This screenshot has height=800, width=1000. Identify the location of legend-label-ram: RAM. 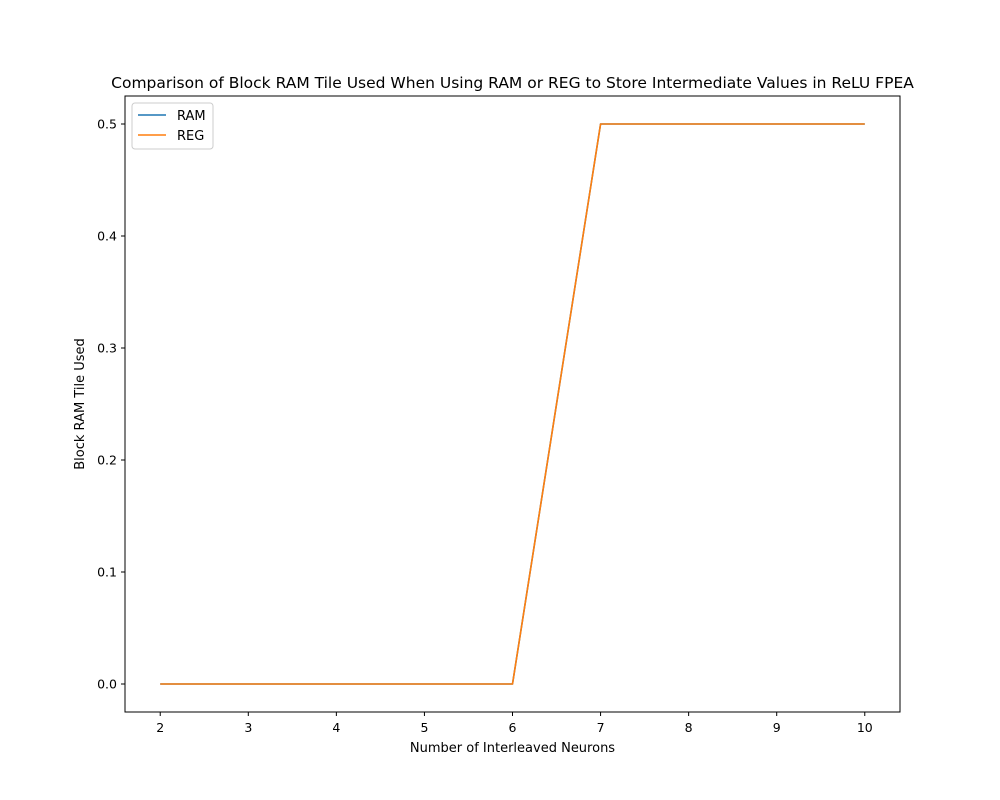
(191, 116).